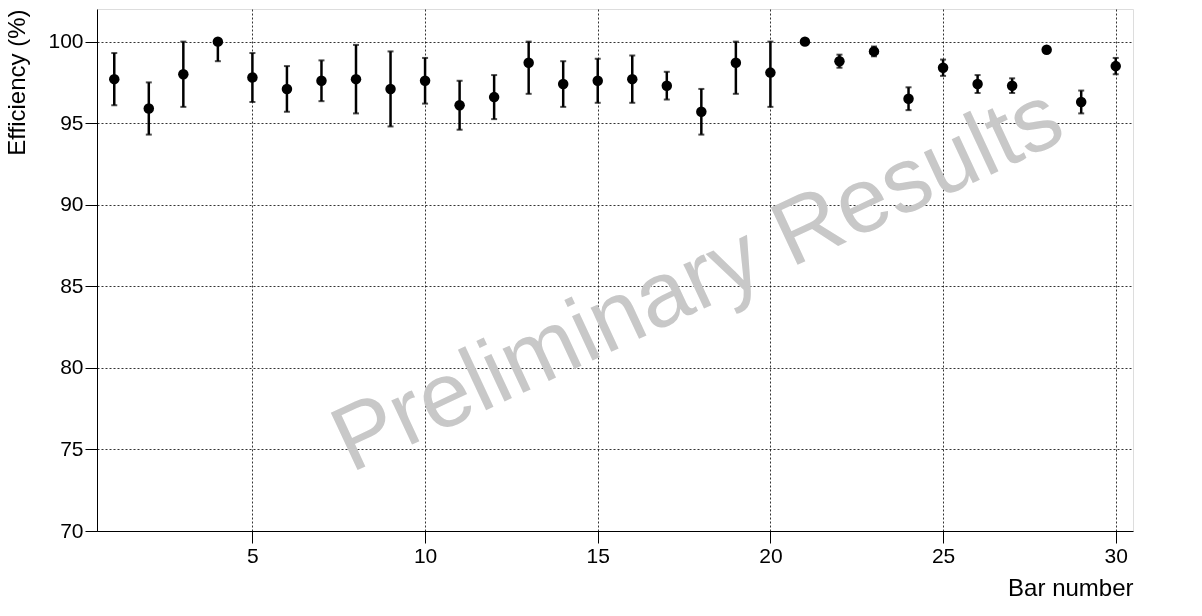 This screenshot has height=616, width=1202. What do you see at coordinates (72, 367) in the screenshot?
I see `y-tick-label: 80` at bounding box center [72, 367].